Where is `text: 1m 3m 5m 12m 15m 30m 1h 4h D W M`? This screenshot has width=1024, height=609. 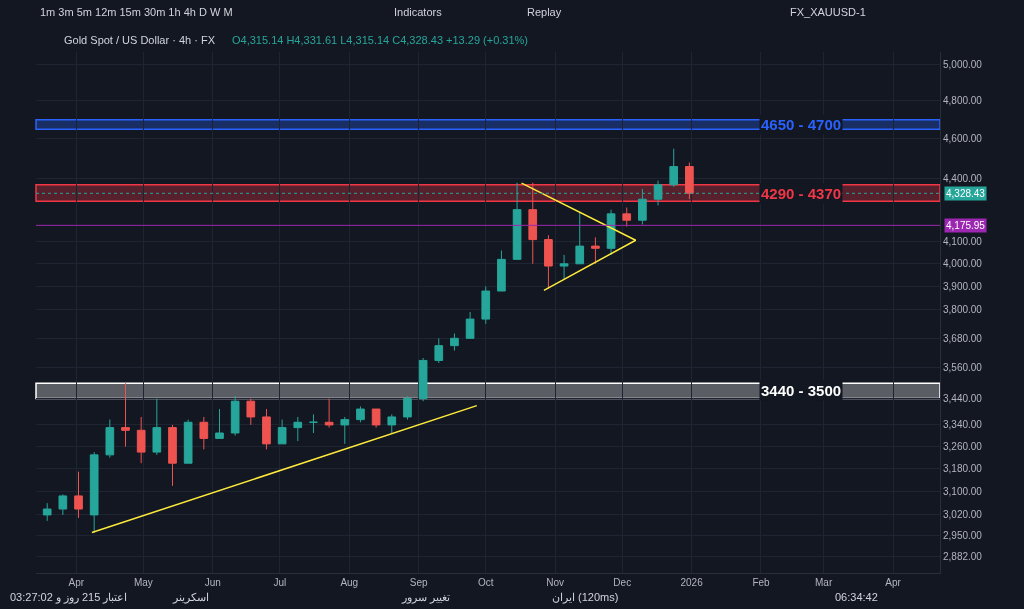 text: 1m 3m 5m 12m 15m 30m 1h 4h D W M is located at coordinates (136, 12).